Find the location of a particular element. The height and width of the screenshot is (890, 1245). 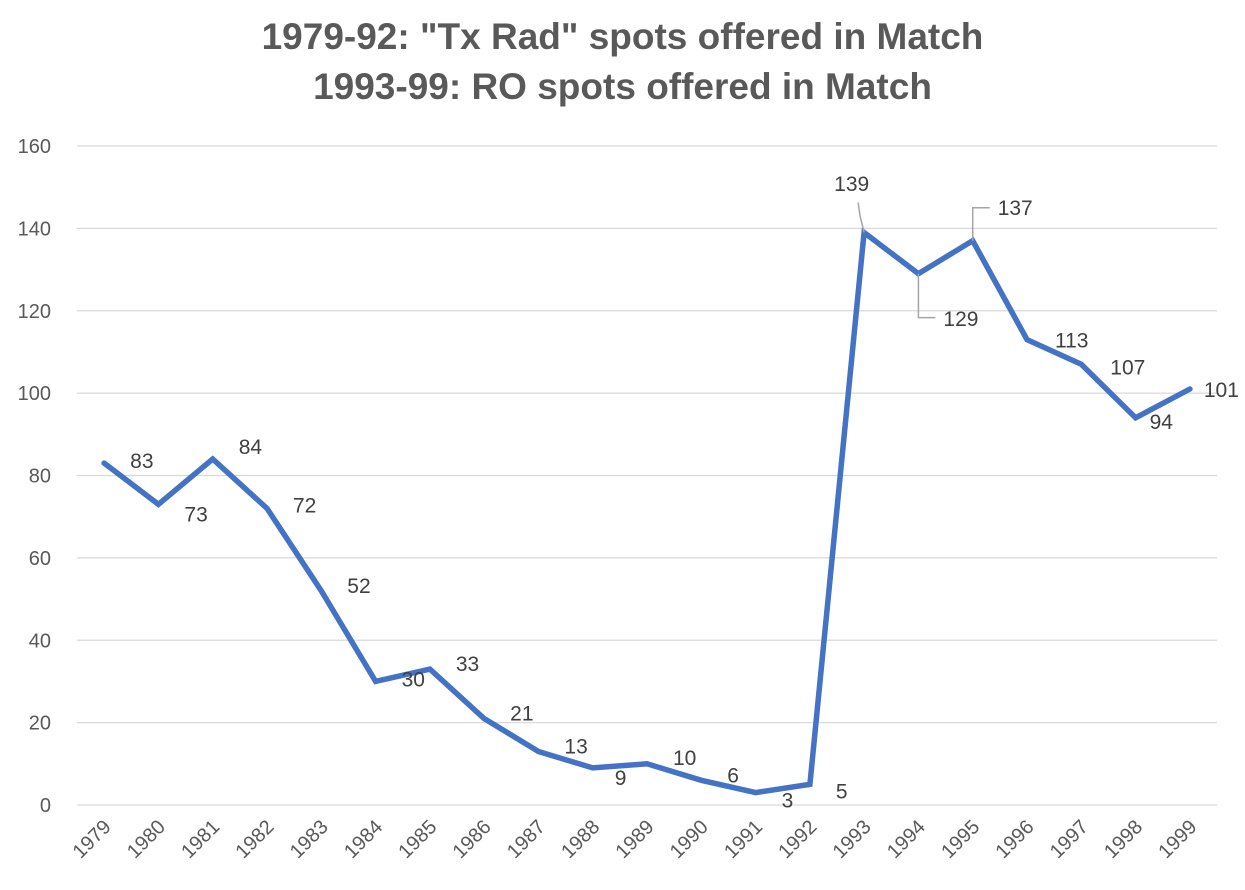

data-label-1986: 21 is located at coordinates (521, 714).